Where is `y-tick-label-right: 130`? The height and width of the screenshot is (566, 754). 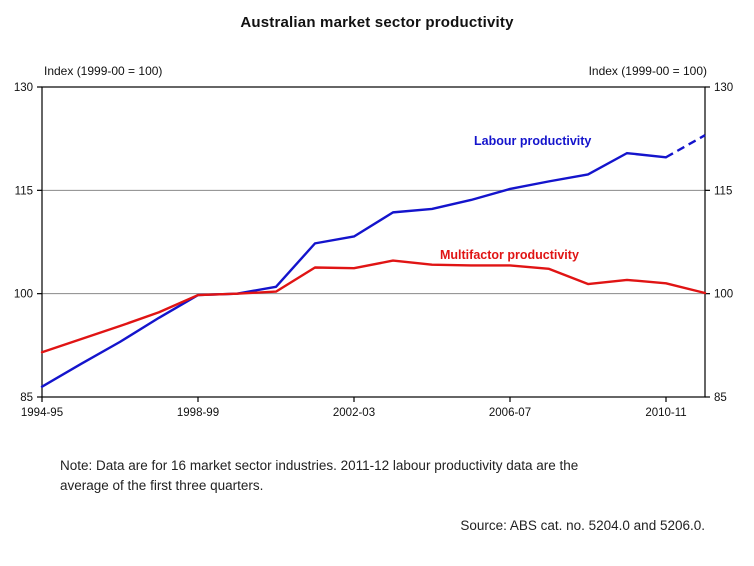 y-tick-label-right: 130 is located at coordinates (723, 88).